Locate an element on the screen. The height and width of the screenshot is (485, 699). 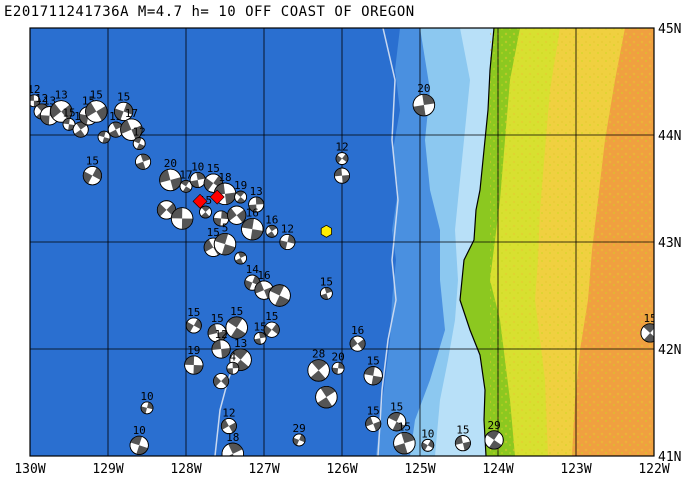
depth-label: 13 is located at coordinates (256, 191).